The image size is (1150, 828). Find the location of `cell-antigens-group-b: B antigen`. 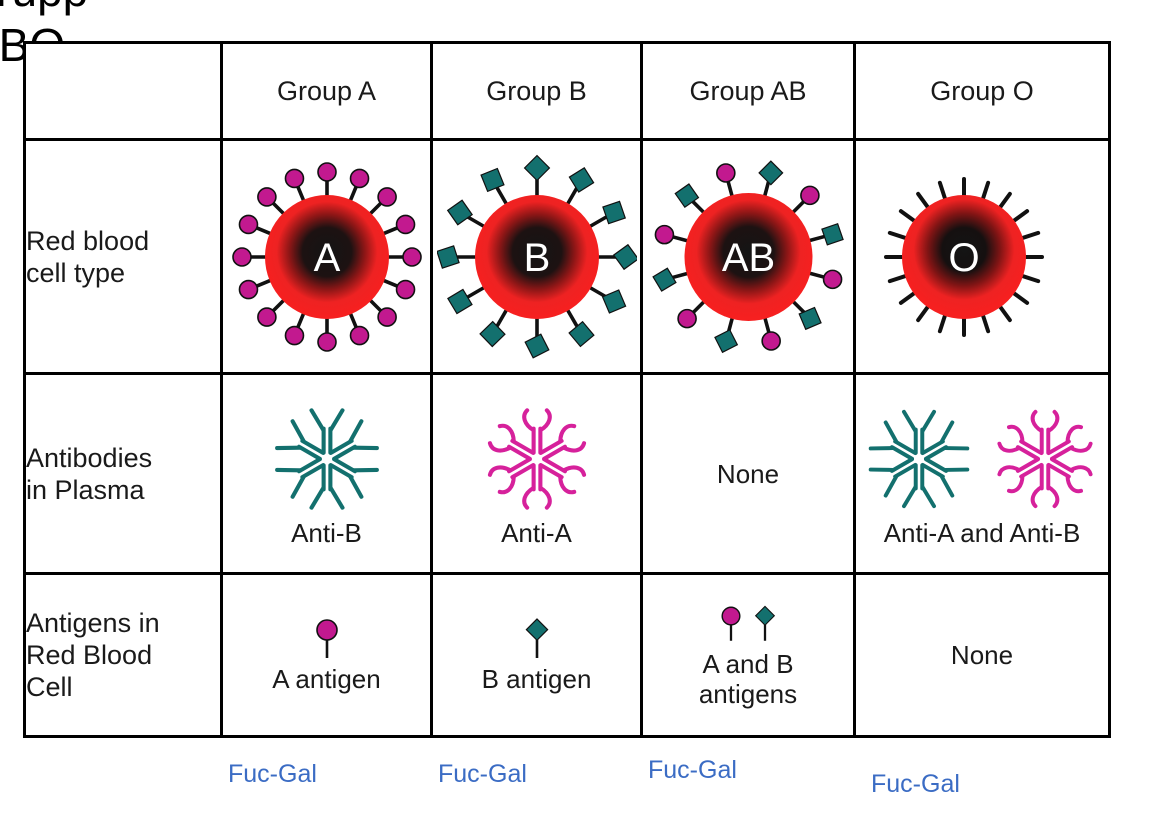

cell-antigens-group-b: B antigen is located at coordinates (536, 655).